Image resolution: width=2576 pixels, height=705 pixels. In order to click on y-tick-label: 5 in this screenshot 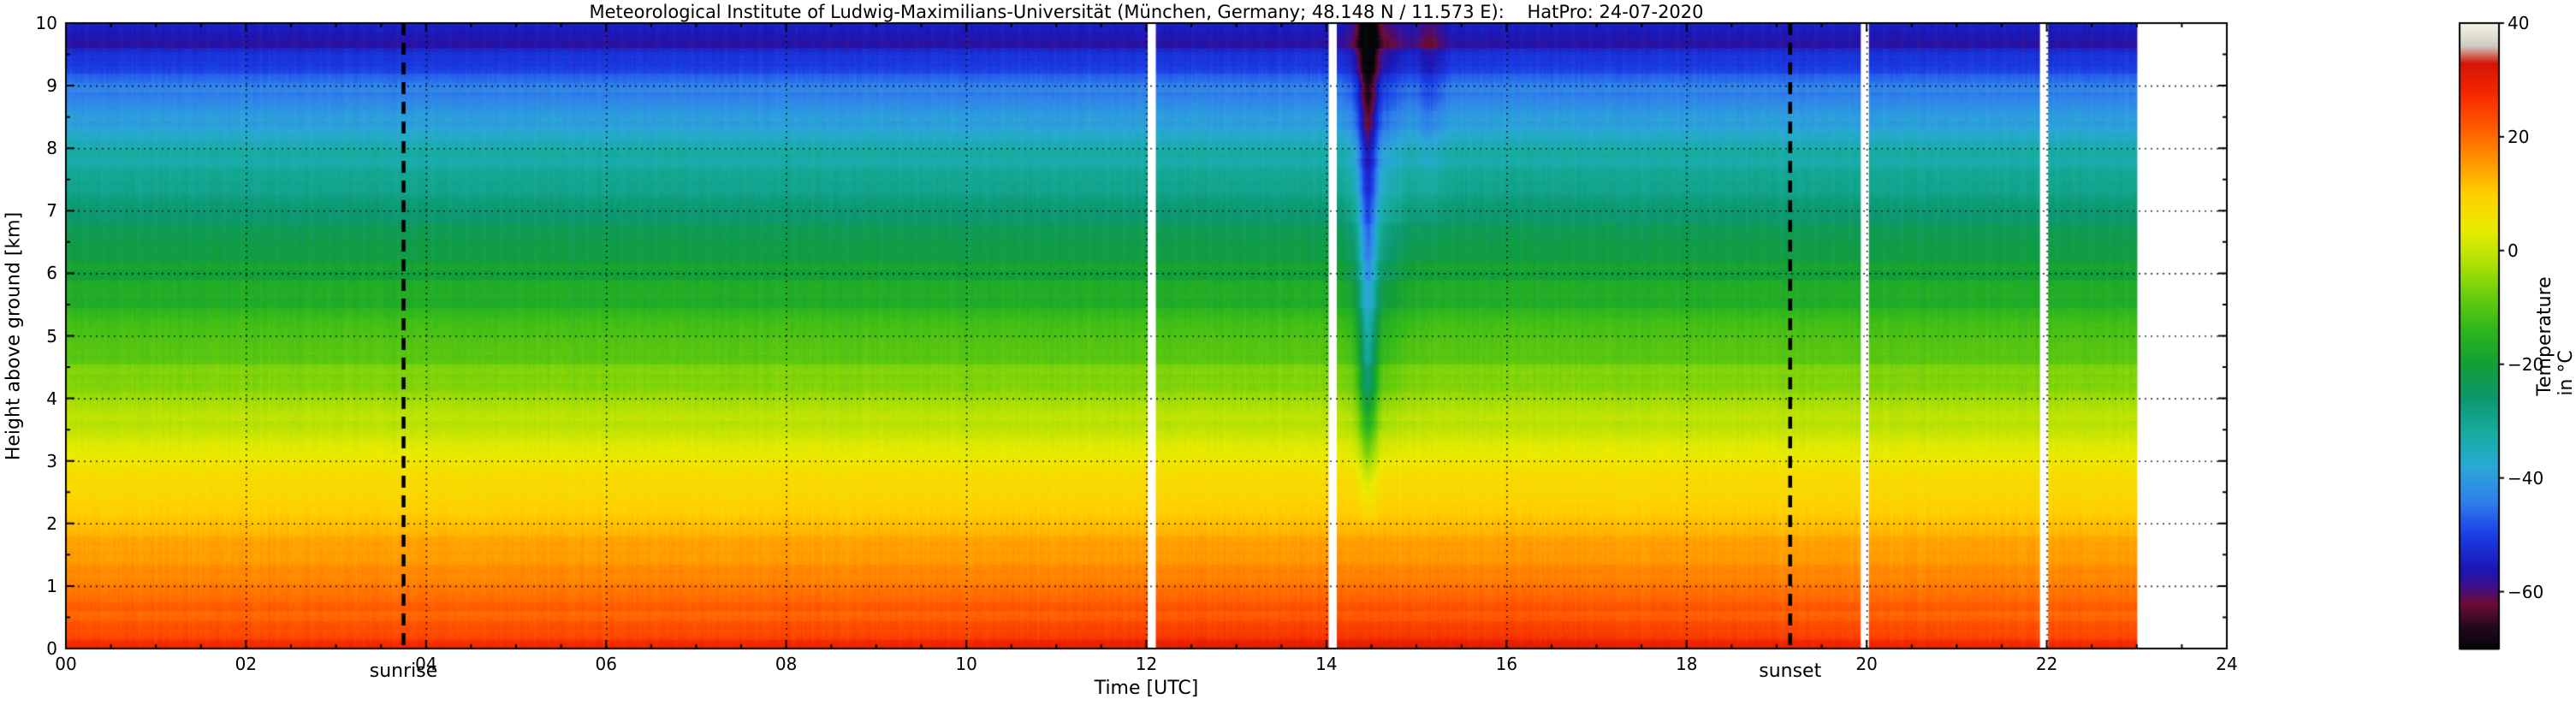, I will do `click(51, 336)`.